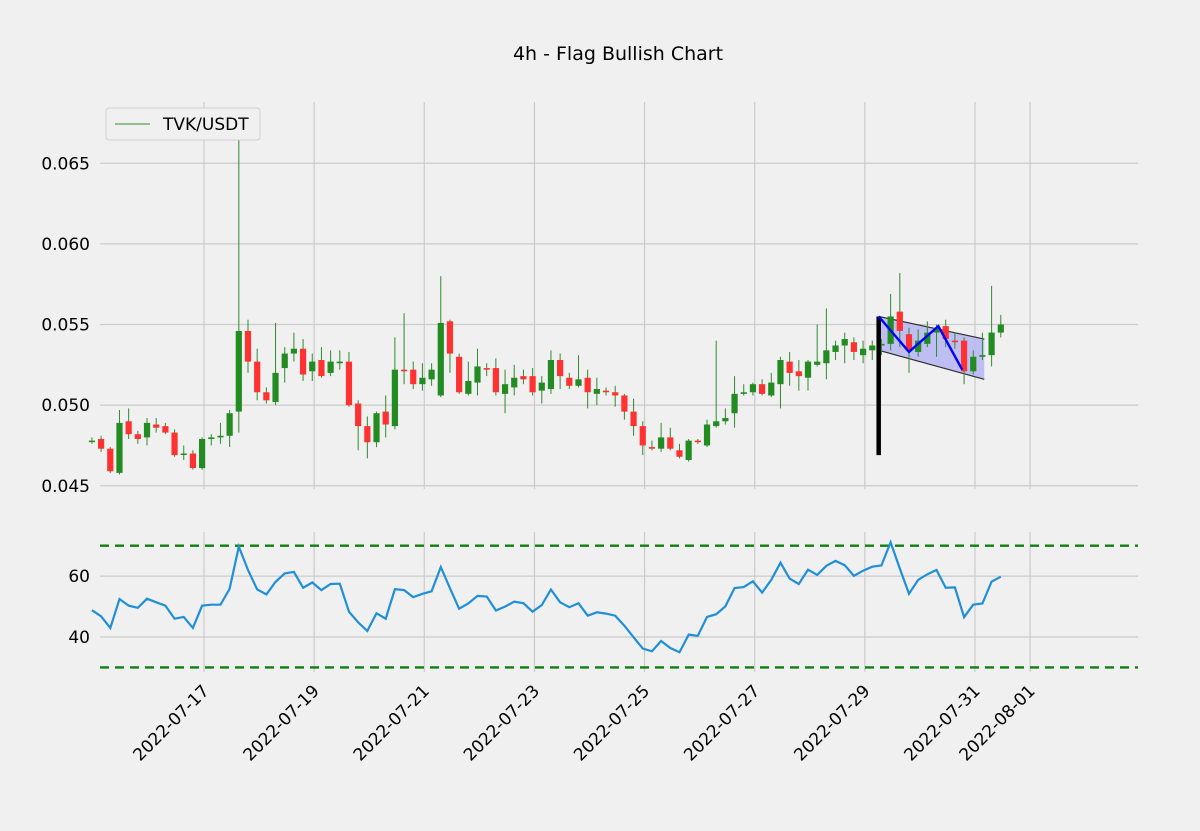 The height and width of the screenshot is (831, 1200). Describe the element at coordinates (65, 487) in the screenshot. I see `price-y-tick-label: 0.045` at that location.